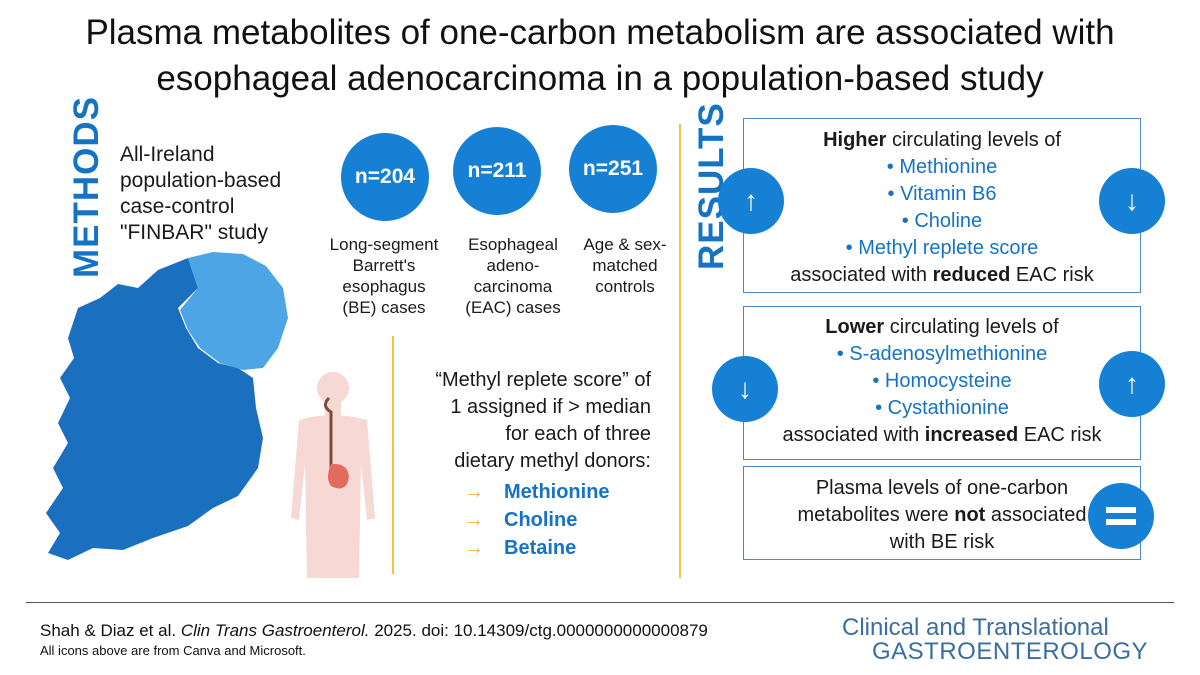 Image resolution: width=1200 pixels, height=675 pixels. I want to click on study-line: All-Ireland, so click(167, 154).